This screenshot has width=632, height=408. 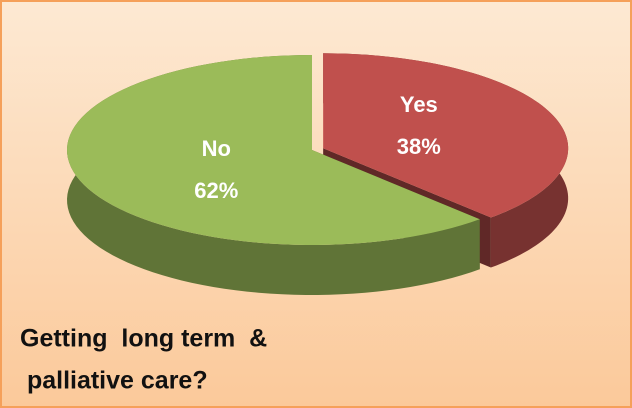 I want to click on chart-title: palliative care?, so click(x=114, y=381).